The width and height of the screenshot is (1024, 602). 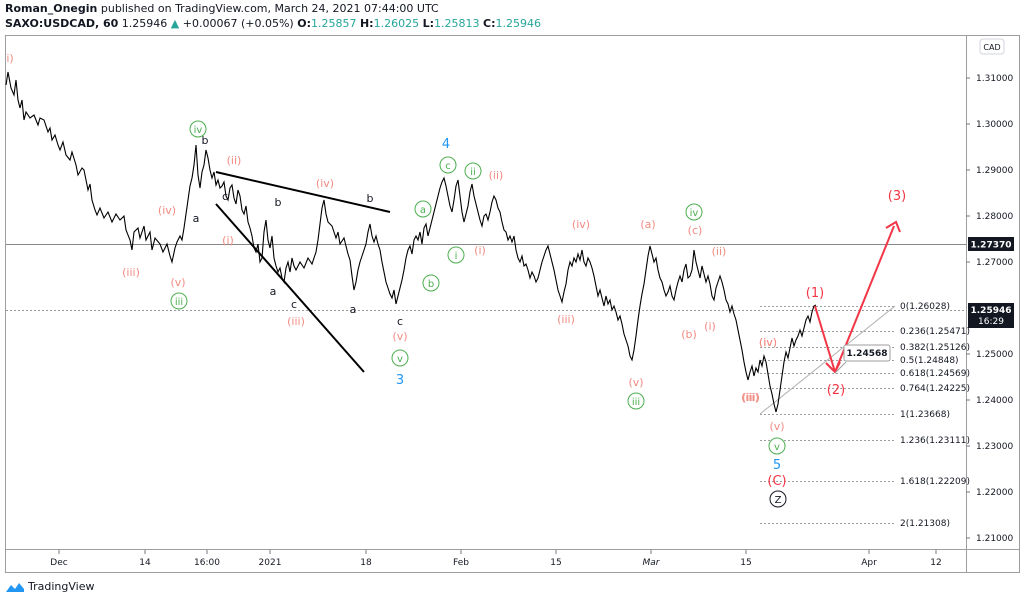 What do you see at coordinates (994, 493) in the screenshot?
I see `price-tick: 1.22000` at bounding box center [994, 493].